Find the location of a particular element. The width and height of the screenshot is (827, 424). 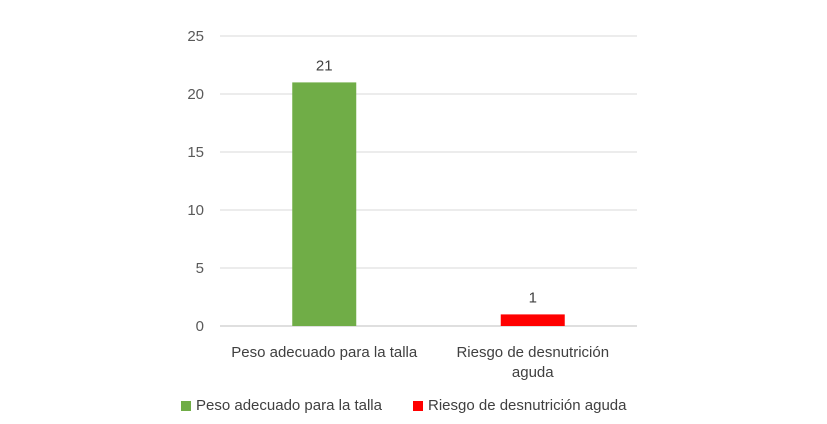

data-label: 1 is located at coordinates (533, 297).